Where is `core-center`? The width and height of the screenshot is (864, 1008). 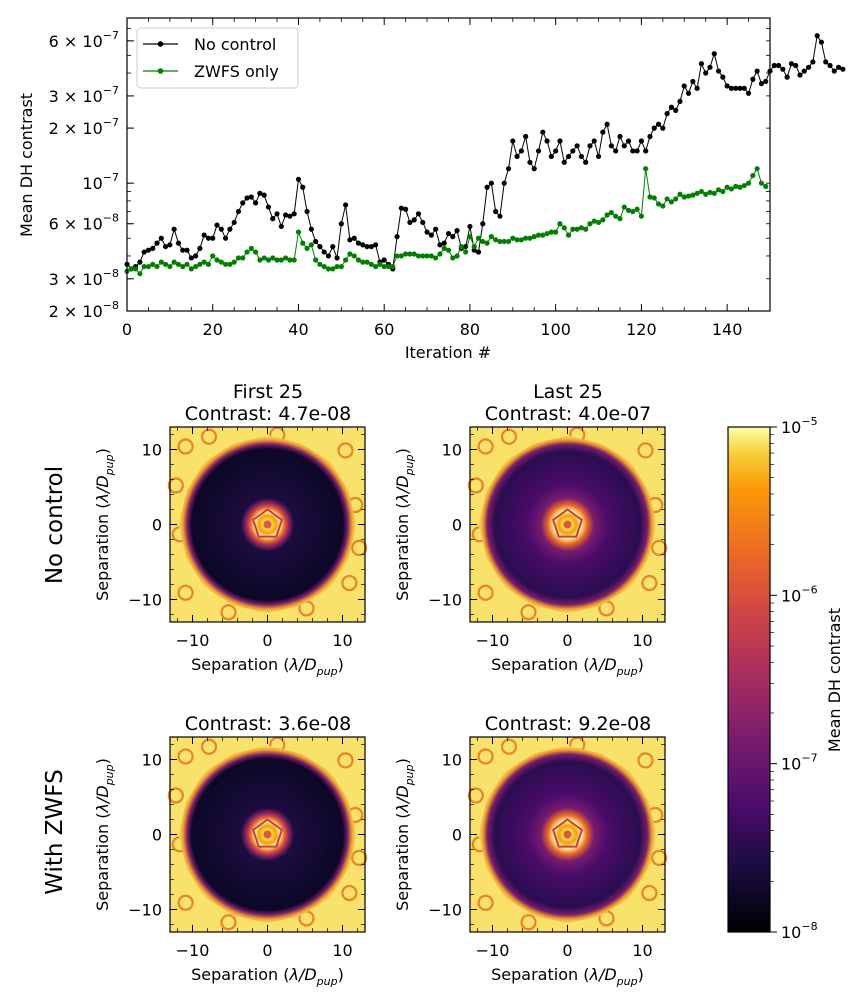 core-center is located at coordinates (567, 834).